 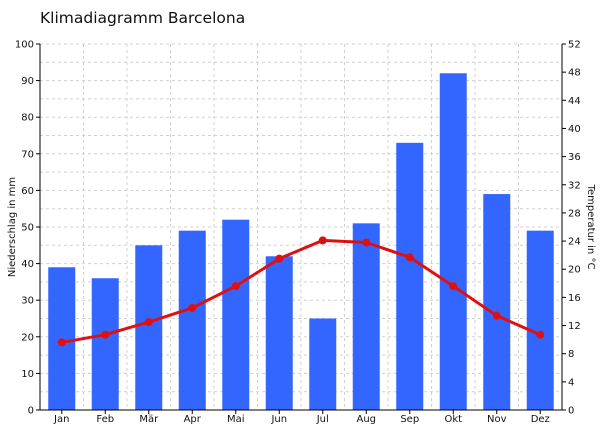 I want to click on x-tick-label: Mär, so click(x=149, y=419).